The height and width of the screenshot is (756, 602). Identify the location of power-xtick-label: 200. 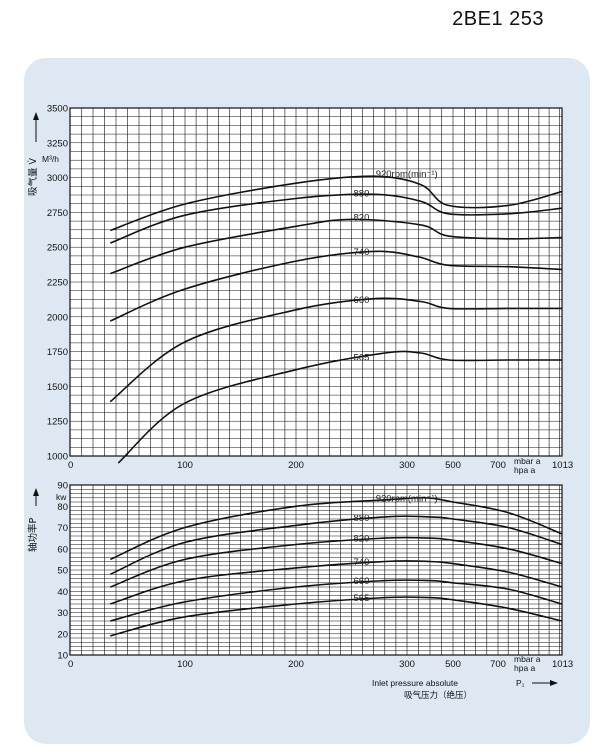
(296, 664).